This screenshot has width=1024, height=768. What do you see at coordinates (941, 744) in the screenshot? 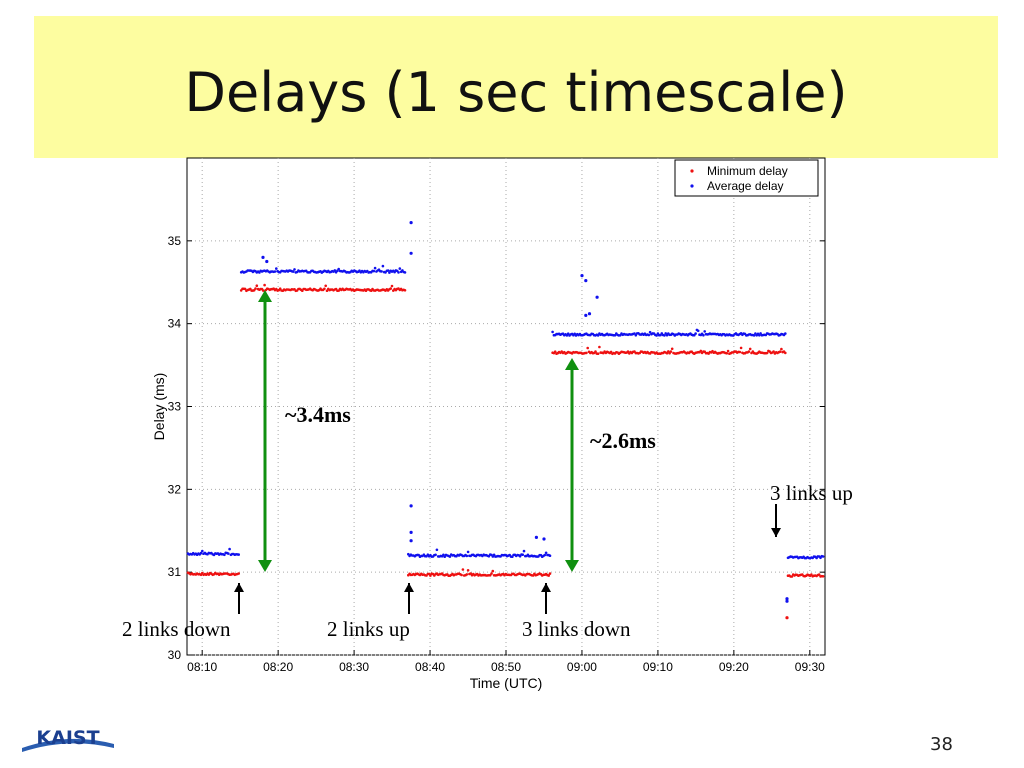
I see `page-number: 38` at bounding box center [941, 744].